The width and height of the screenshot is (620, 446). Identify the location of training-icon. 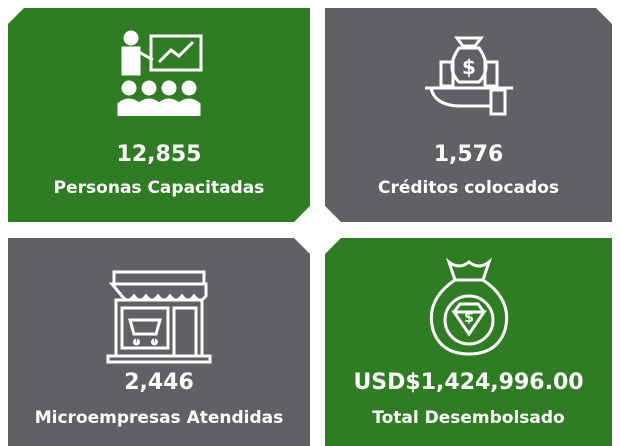
(159, 76).